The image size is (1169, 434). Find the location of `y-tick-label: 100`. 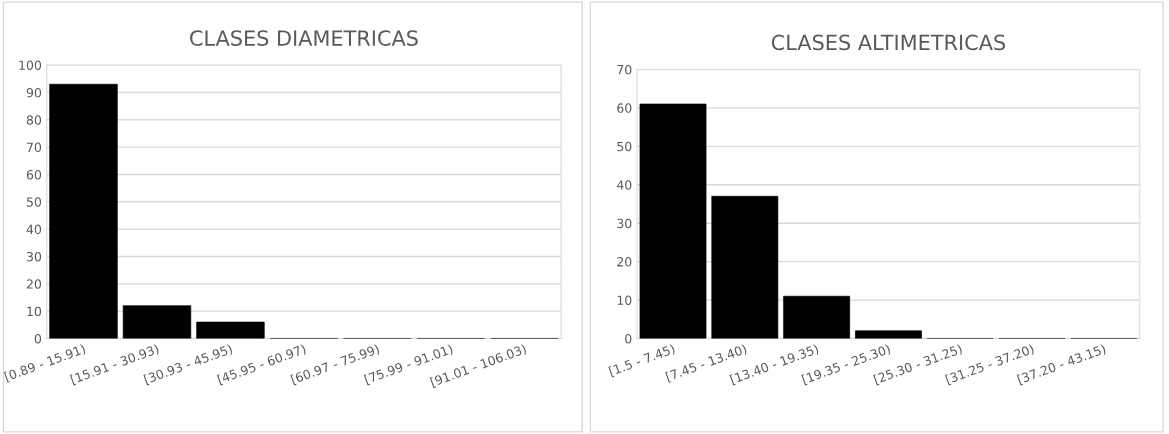

y-tick-label: 100 is located at coordinates (30, 65).